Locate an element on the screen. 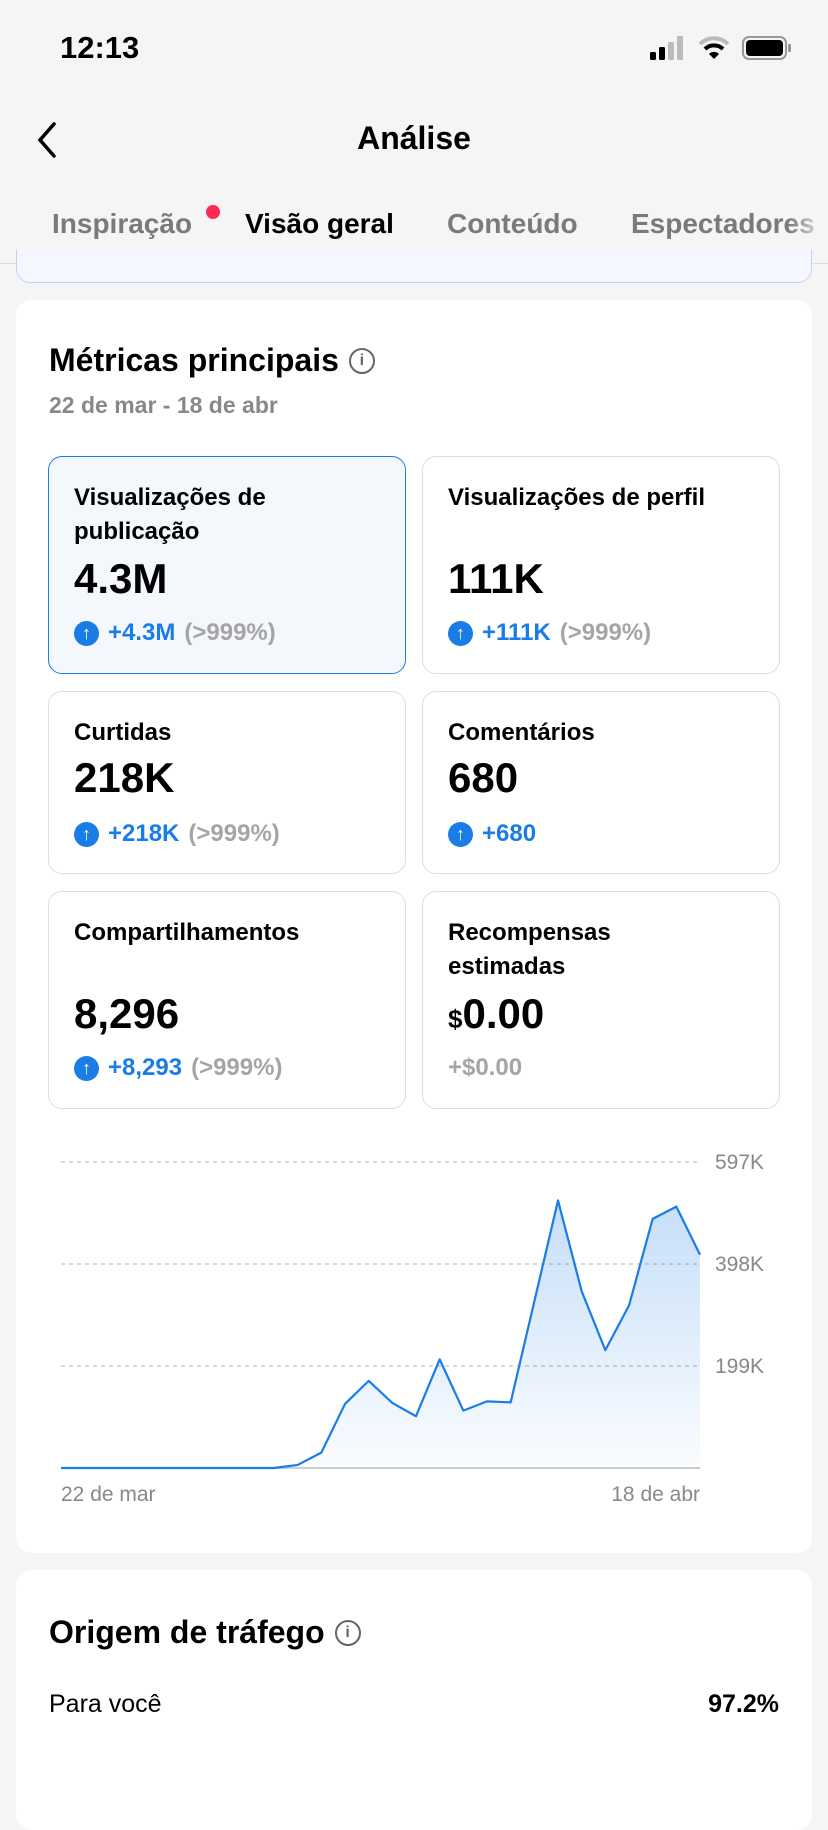 The height and width of the screenshot is (1830, 828). traffic-row-label: Para você is located at coordinates (105, 1704).